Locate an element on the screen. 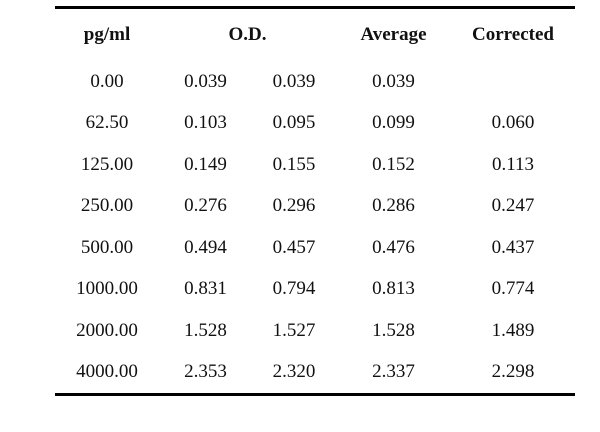 This screenshot has width=600, height=432. header-row: pg/ml O.D. Average Corrected is located at coordinates (315, 35).